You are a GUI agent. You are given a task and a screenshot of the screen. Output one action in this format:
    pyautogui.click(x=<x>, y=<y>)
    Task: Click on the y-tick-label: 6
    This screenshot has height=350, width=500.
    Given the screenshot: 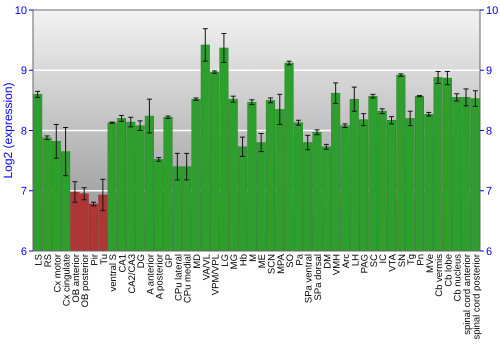 What is the action you would take?
    pyautogui.click(x=23, y=252)
    